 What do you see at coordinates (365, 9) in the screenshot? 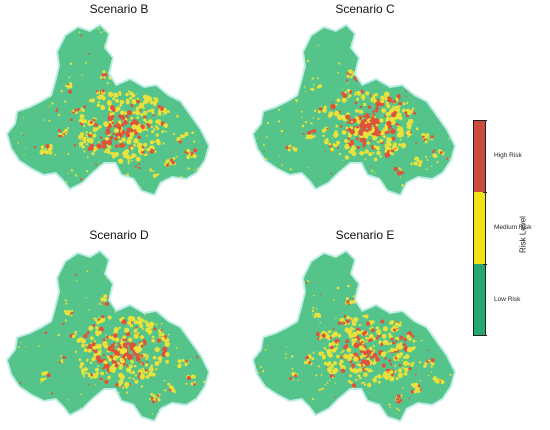
I see `panel-title: Scenario C` at bounding box center [365, 9].